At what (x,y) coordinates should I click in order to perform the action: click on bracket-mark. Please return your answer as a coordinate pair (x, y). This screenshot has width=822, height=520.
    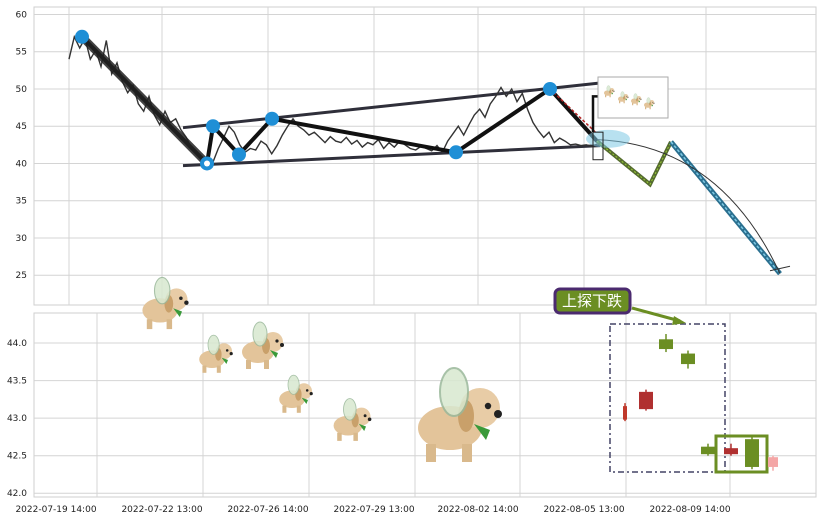
    Looking at the image, I should click on (594, 114).